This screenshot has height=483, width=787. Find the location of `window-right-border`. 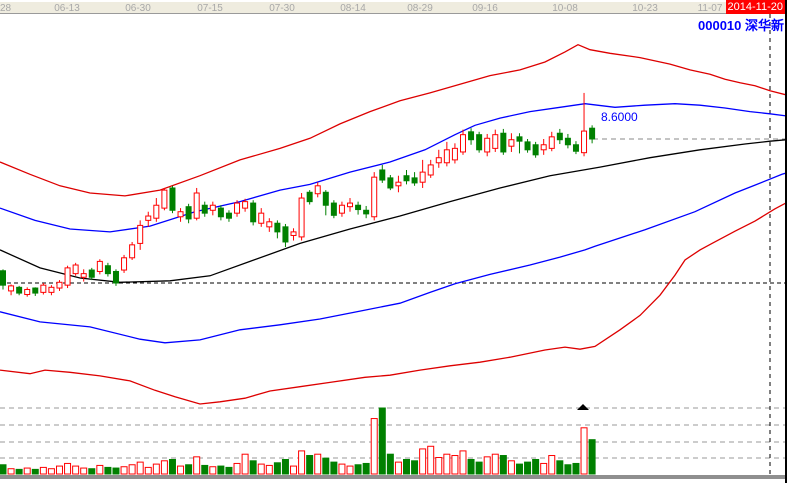

window-right-border is located at coordinates (786, 241).